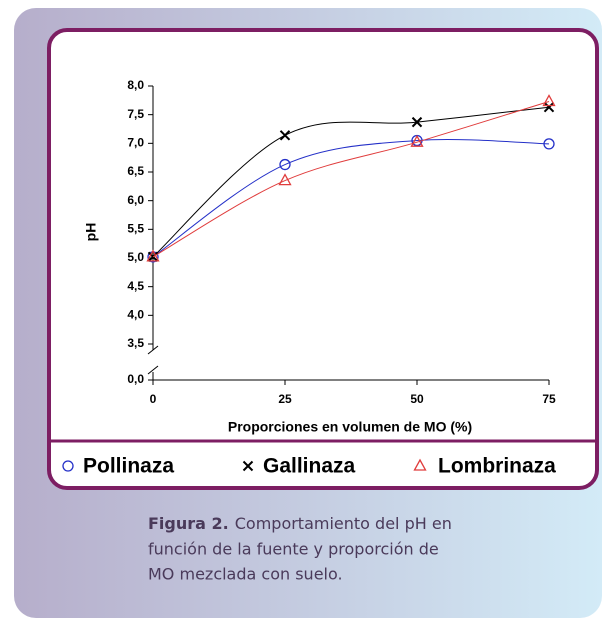  Describe the element at coordinates (285, 399) in the screenshot. I see `x-tick-label: 25` at that location.